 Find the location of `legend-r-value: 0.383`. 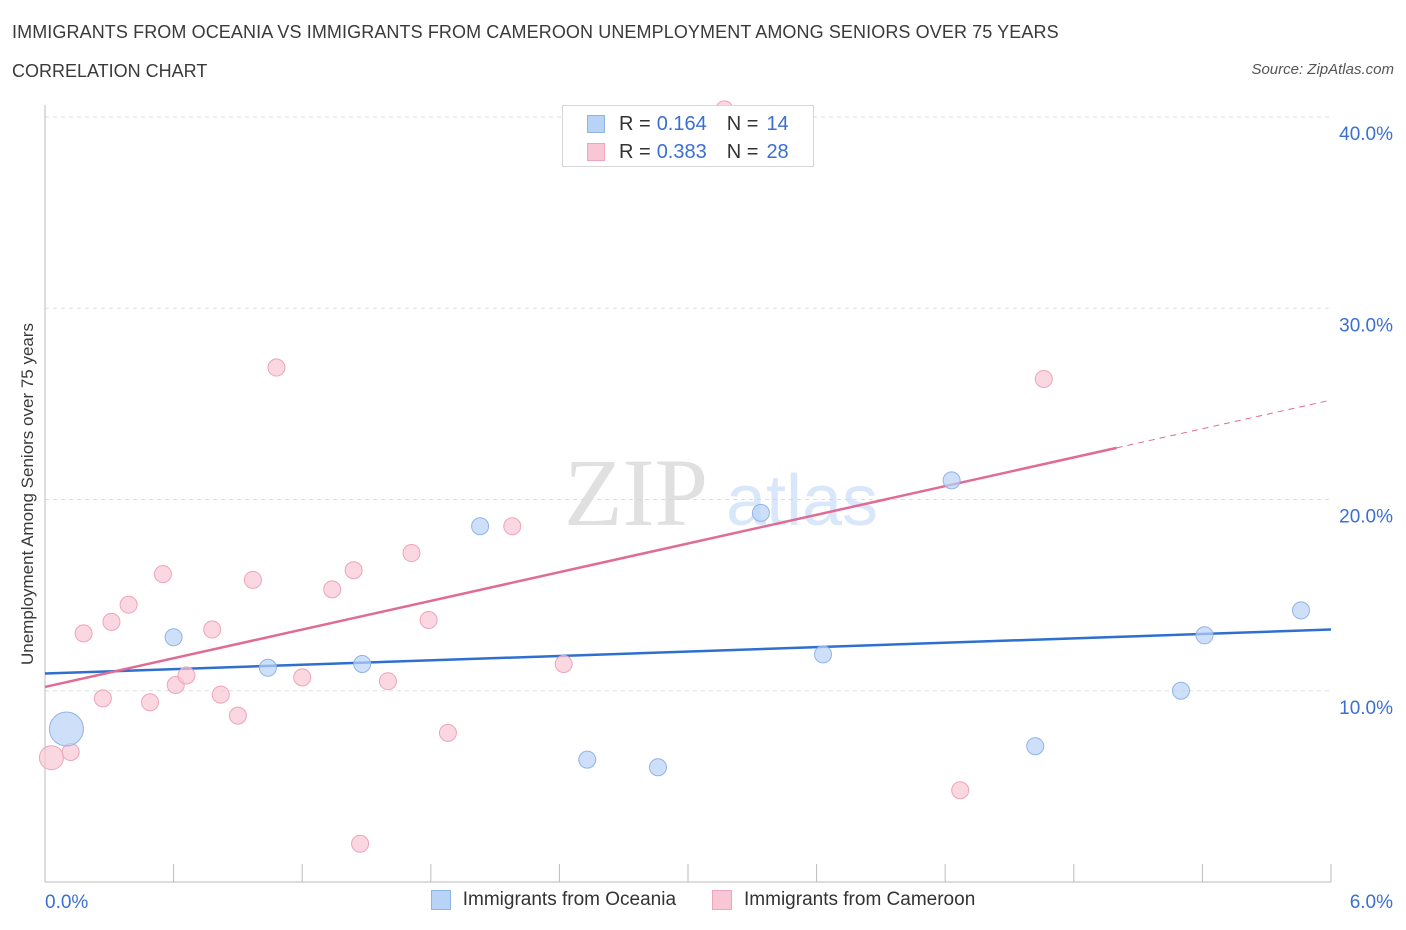

legend-r-value: 0.383 is located at coordinates (681, 151).